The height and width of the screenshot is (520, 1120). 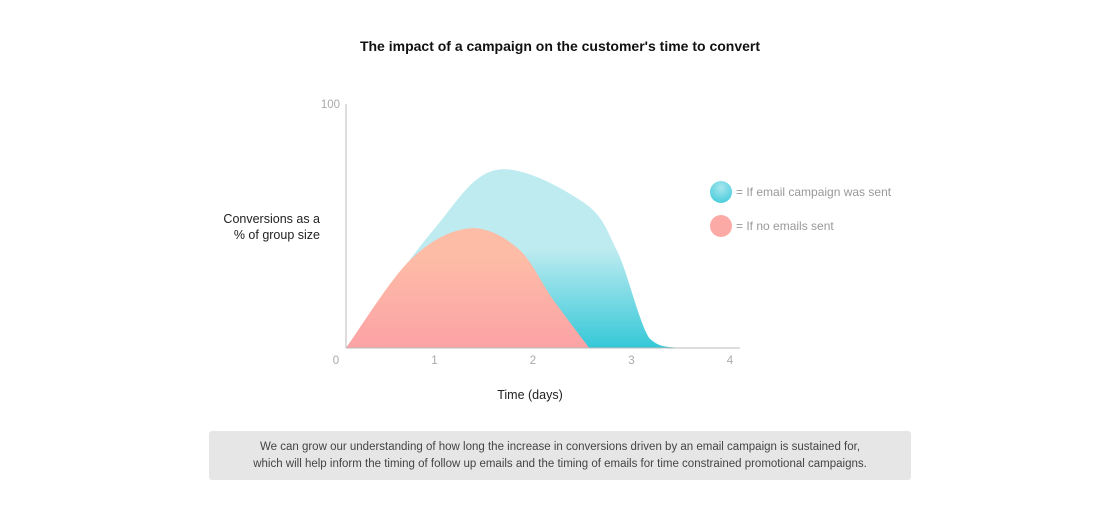 What do you see at coordinates (721, 226) in the screenshot?
I see `legend-swatch-pink` at bounding box center [721, 226].